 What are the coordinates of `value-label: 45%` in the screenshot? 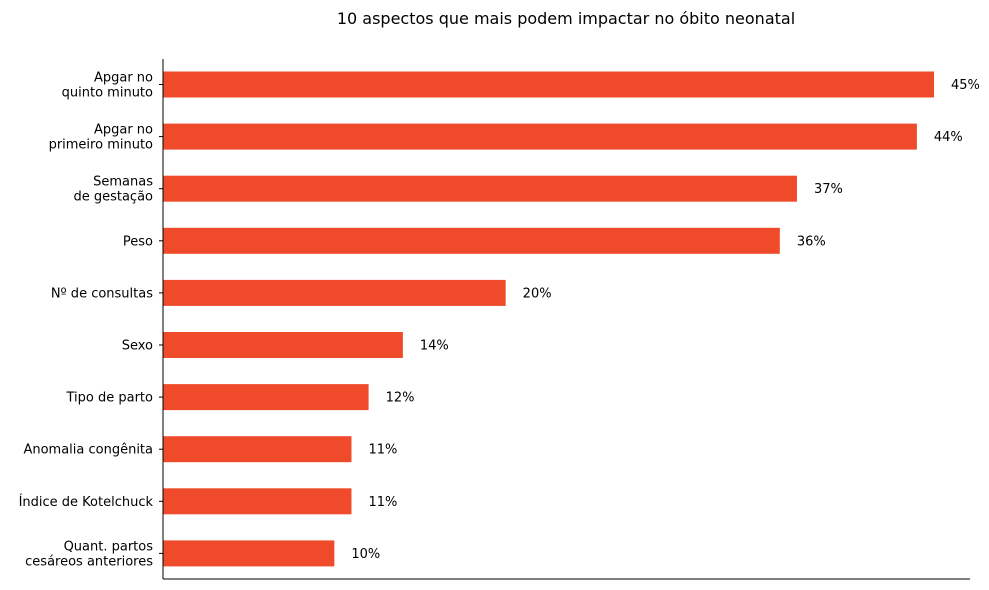 It's located at (965, 85).